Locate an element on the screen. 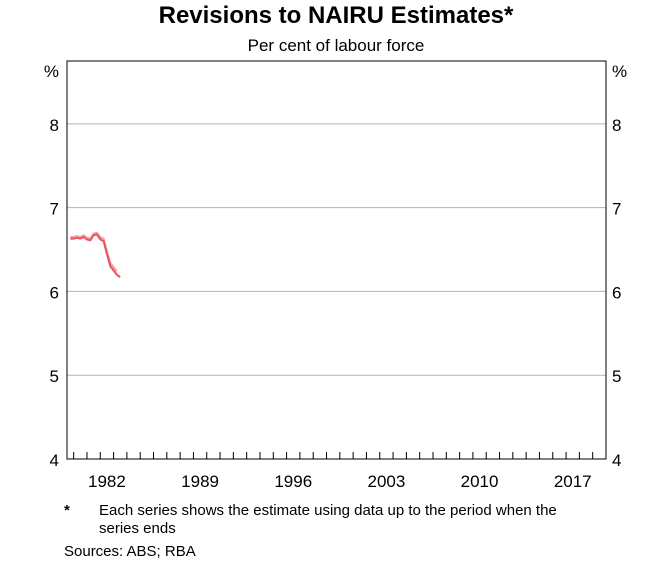  footnote-mark: * is located at coordinates (67, 510).